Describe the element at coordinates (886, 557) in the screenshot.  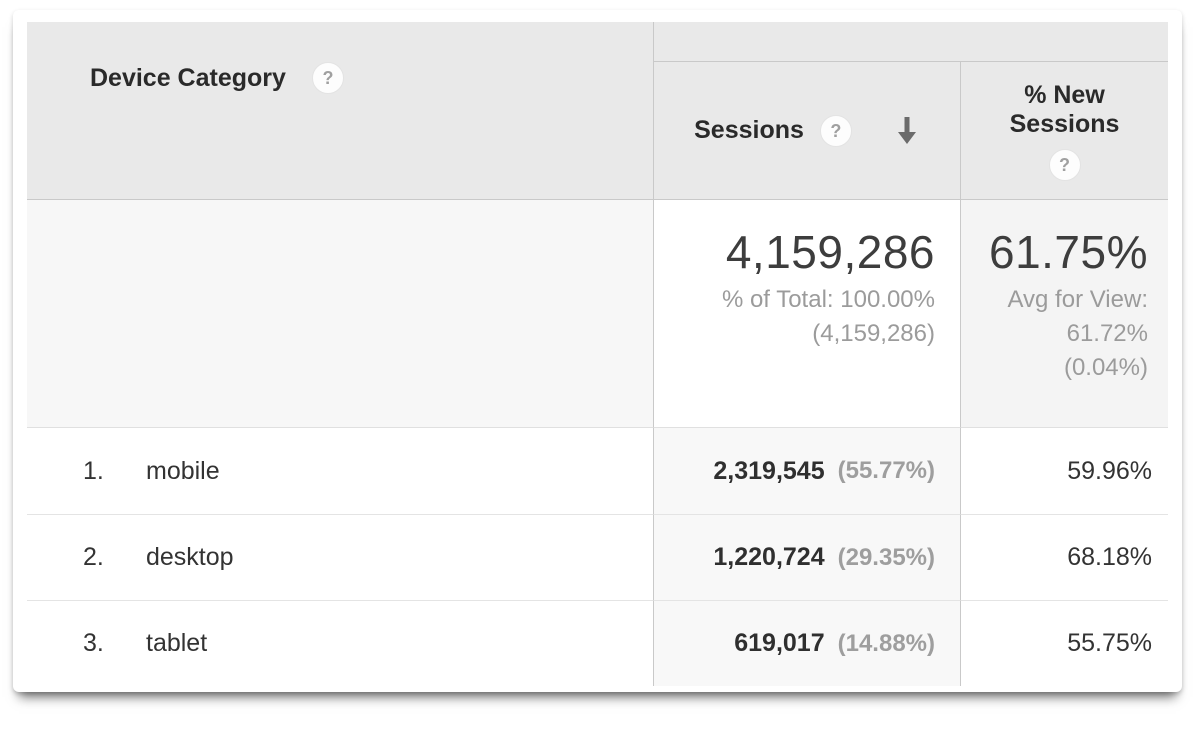
I see `sessions-percent: (29.35%)` at that location.